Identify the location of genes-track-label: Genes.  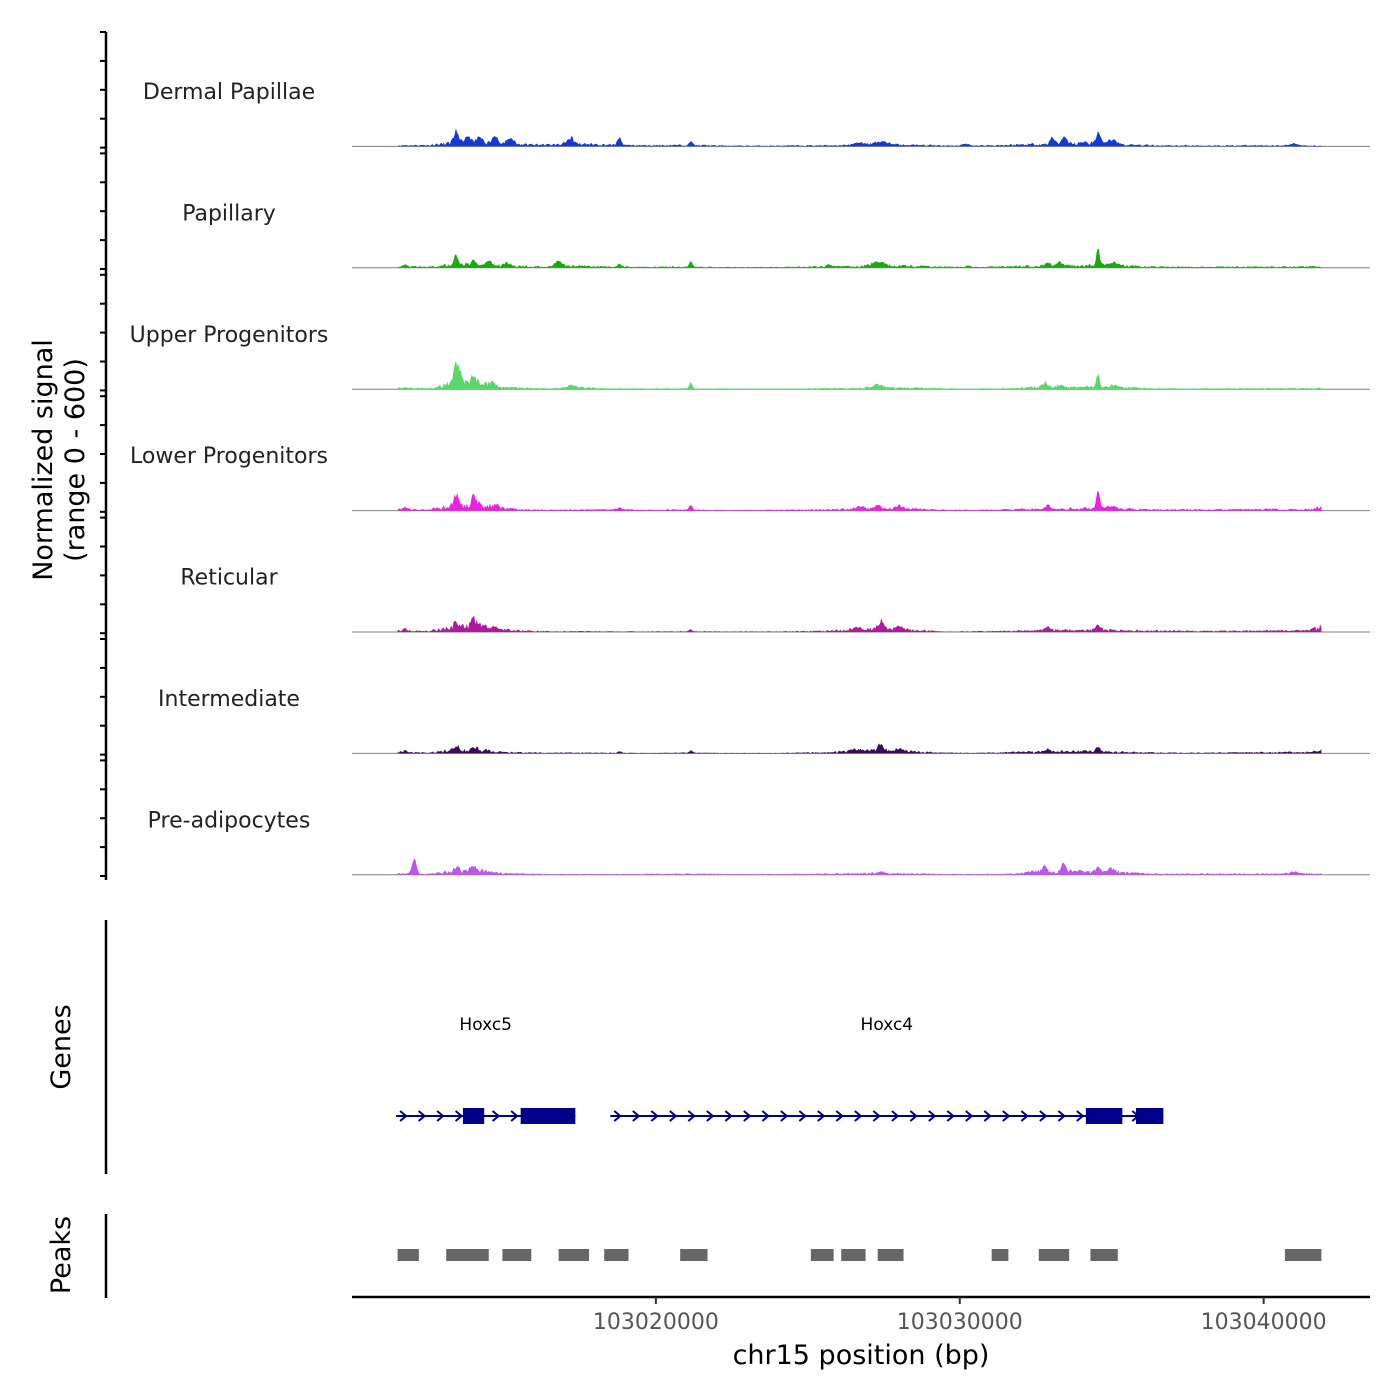
(61, 1046).